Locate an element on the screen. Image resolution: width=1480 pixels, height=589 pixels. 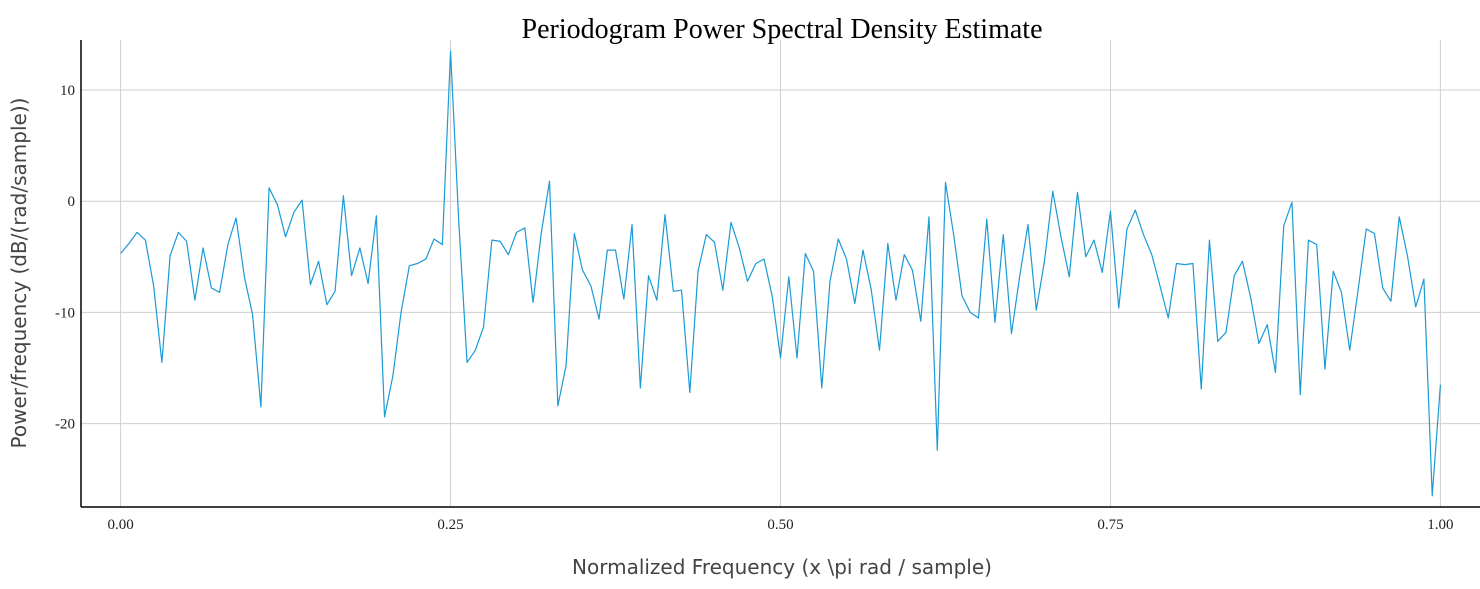
x-tick-label: 0.50 is located at coordinates (780, 525).